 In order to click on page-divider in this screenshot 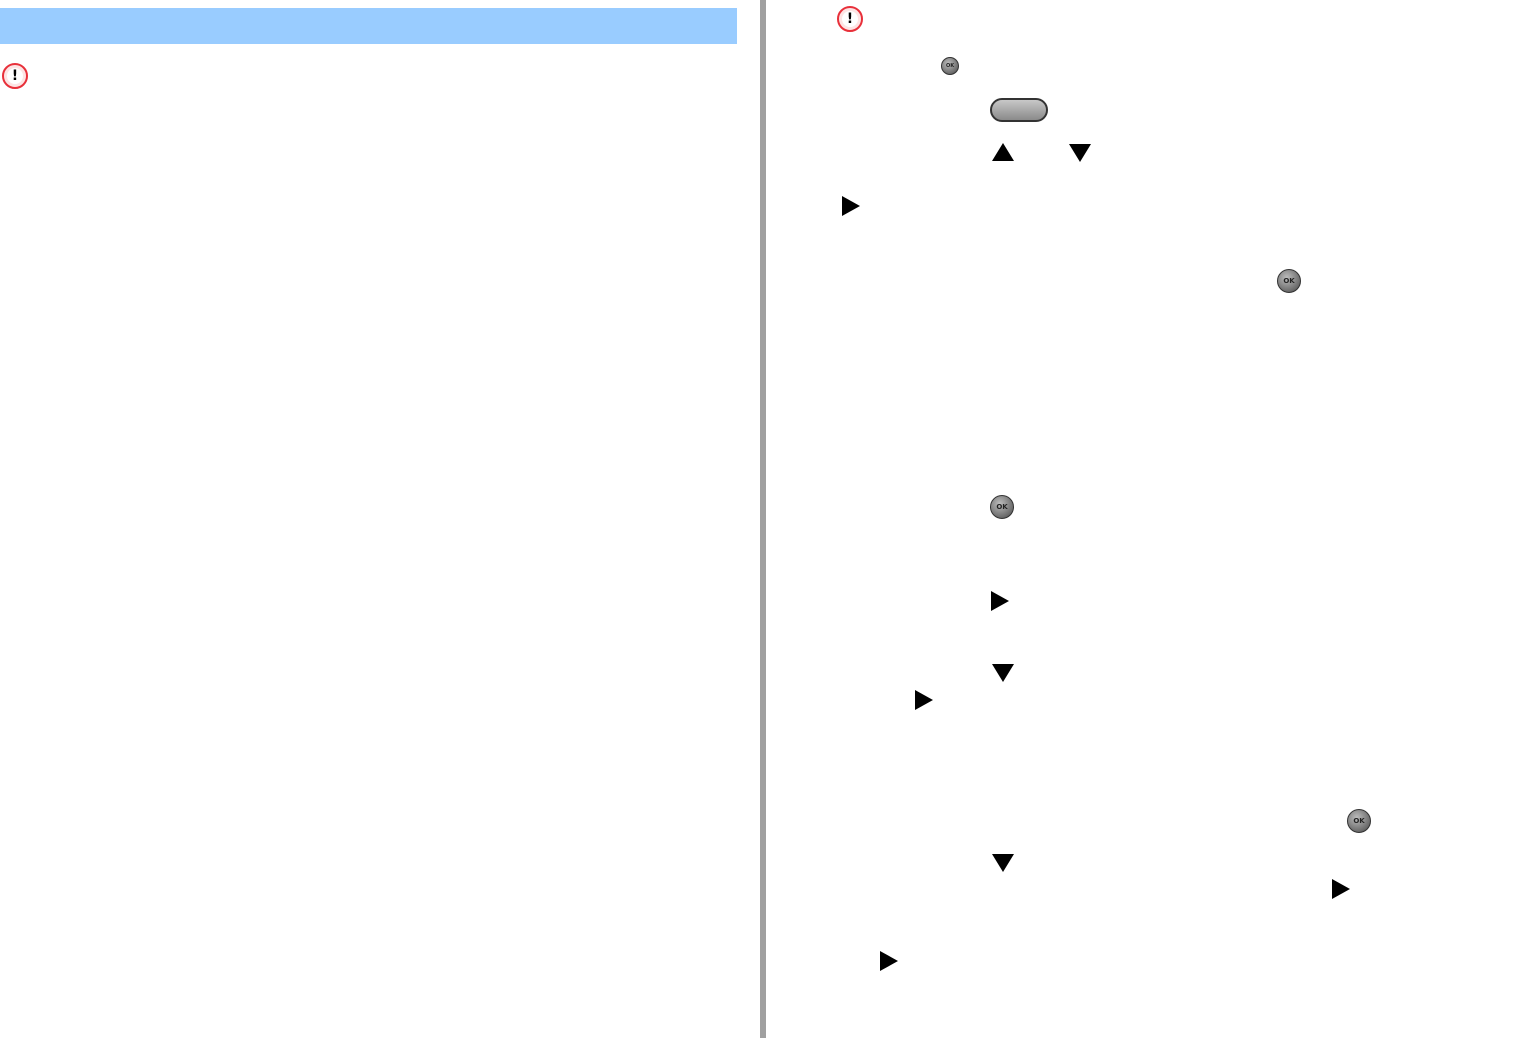, I will do `click(763, 519)`.